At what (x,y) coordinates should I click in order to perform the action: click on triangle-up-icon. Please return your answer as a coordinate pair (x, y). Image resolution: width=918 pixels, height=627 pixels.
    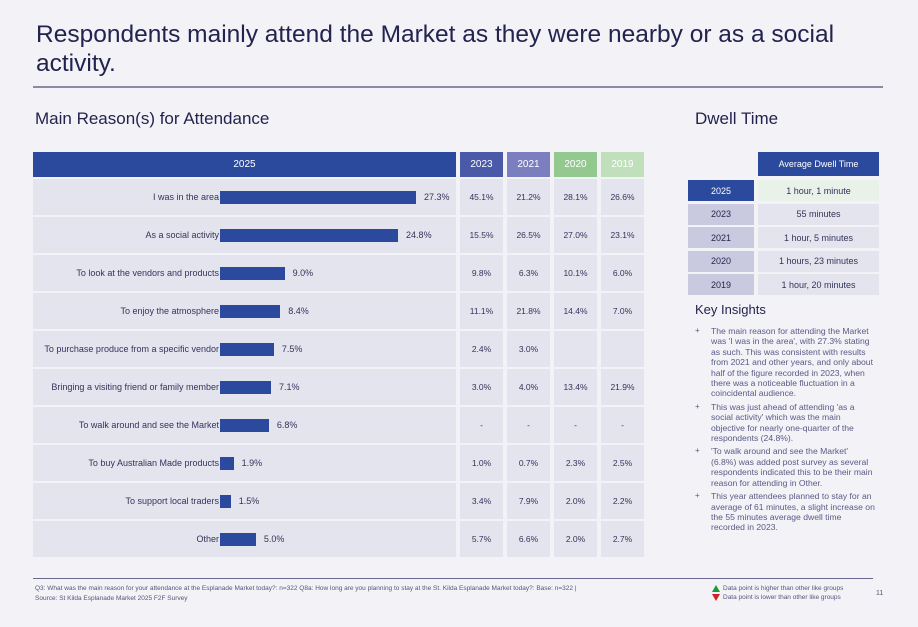
    Looking at the image, I should click on (716, 588).